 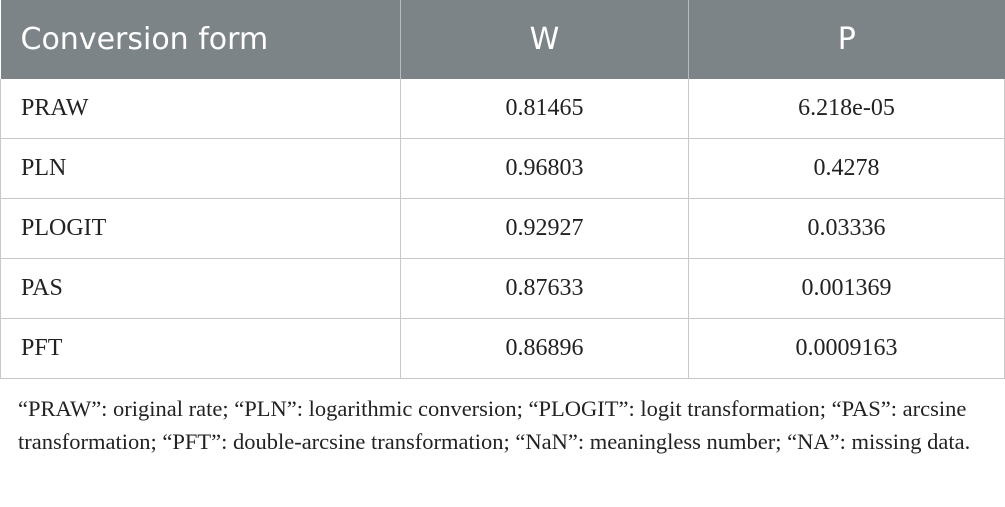 What do you see at coordinates (846, 228) in the screenshot?
I see `cell-p: 0.03336` at bounding box center [846, 228].